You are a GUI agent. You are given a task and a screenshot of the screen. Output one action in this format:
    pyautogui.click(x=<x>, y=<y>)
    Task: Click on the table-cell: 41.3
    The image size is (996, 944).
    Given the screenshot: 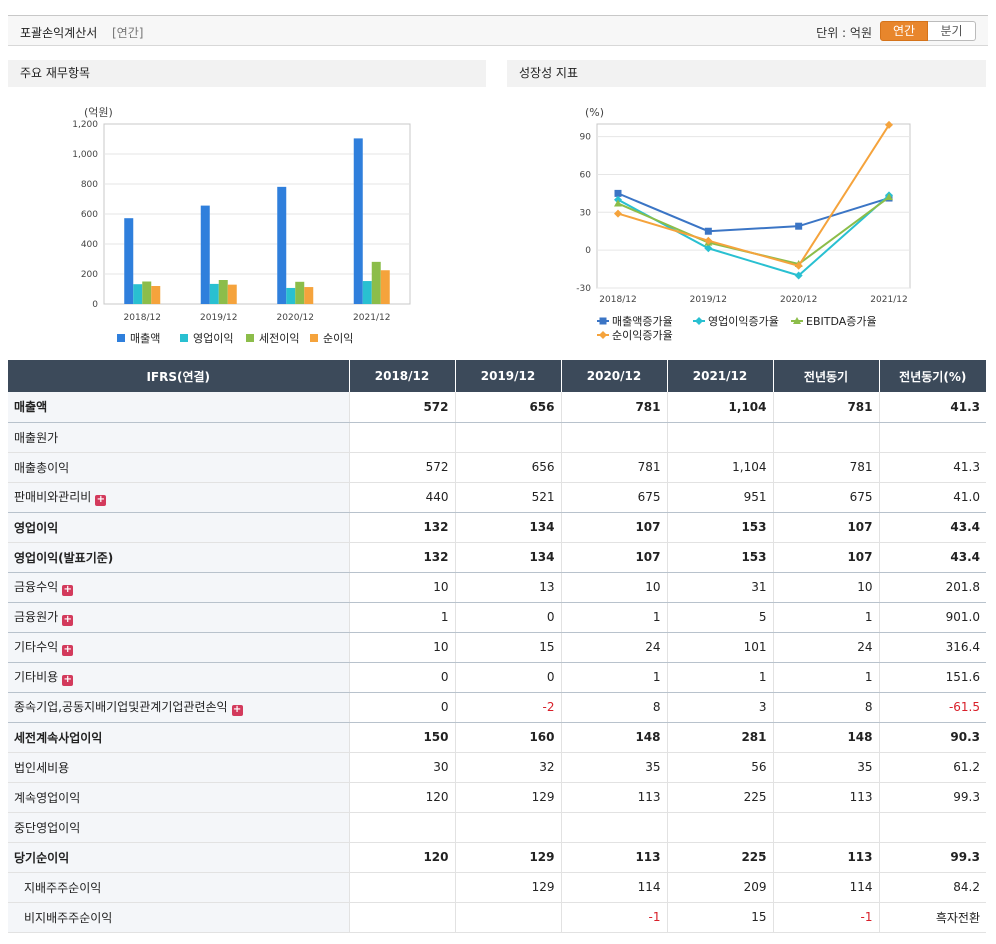 What is the action you would take?
    pyautogui.click(x=932, y=407)
    